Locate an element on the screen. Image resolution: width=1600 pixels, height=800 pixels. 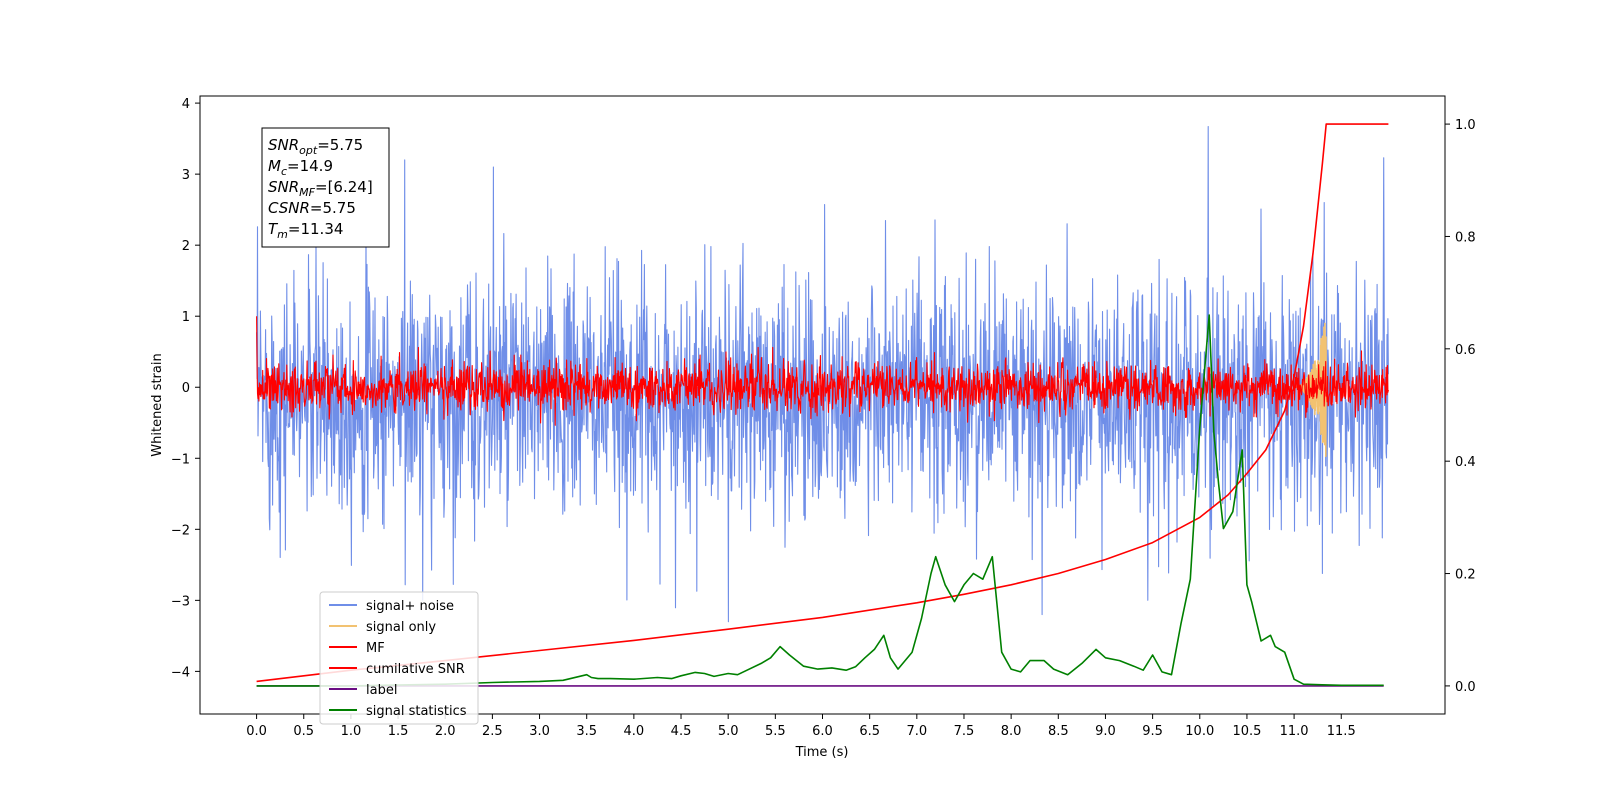
legend-label-signal-only: signal only is located at coordinates (401, 627).